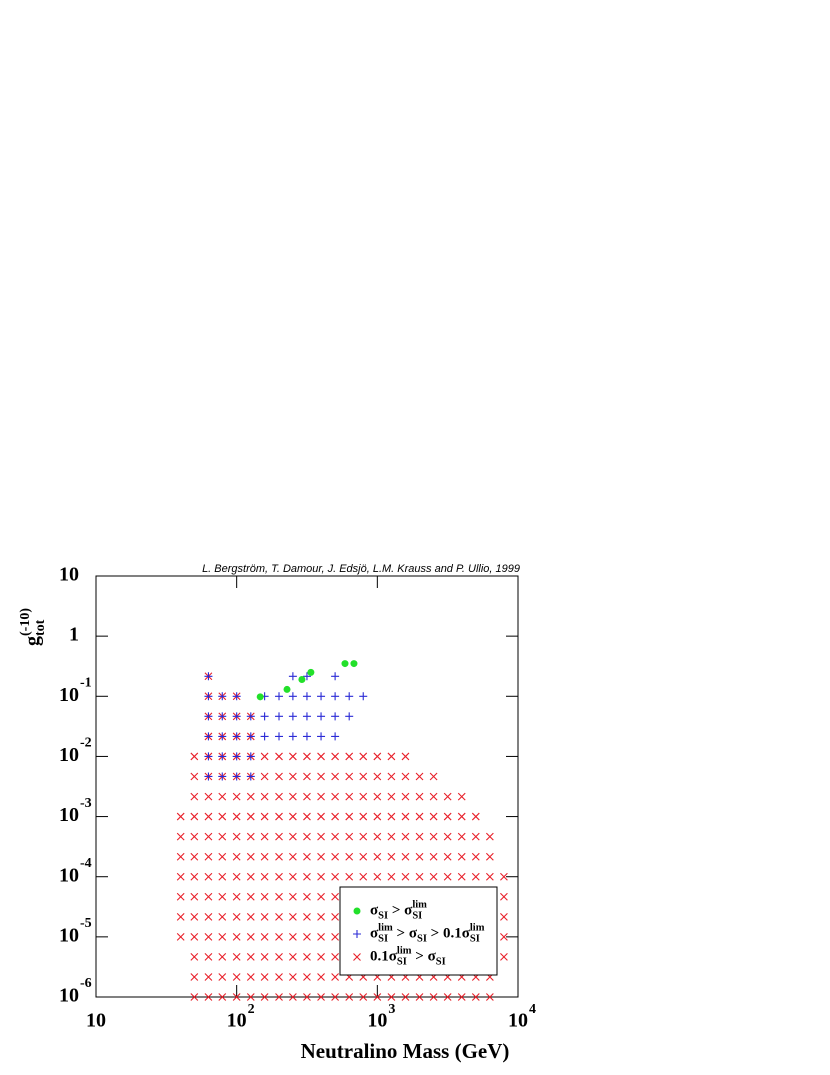 This screenshot has height=1075, width=830. What do you see at coordinates (449, 933) in the screenshot?
I see `legend-label: > 0.1σ` at bounding box center [449, 933].